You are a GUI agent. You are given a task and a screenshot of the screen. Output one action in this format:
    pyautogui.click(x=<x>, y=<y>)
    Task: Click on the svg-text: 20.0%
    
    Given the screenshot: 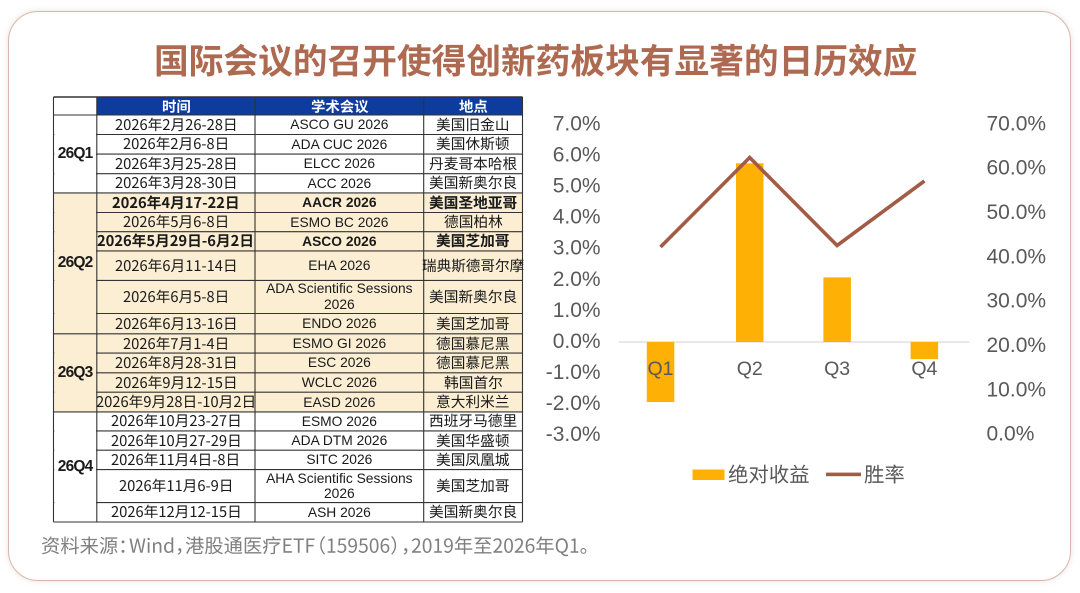 What is the action you would take?
    pyautogui.click(x=1017, y=345)
    